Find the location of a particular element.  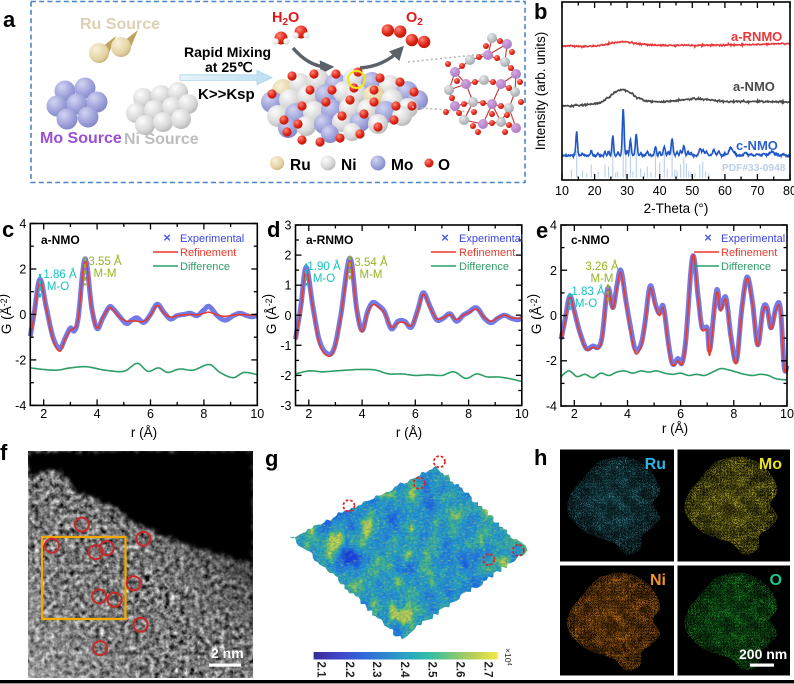

svg-text: Rapid Mixing is located at coordinates (227, 52).